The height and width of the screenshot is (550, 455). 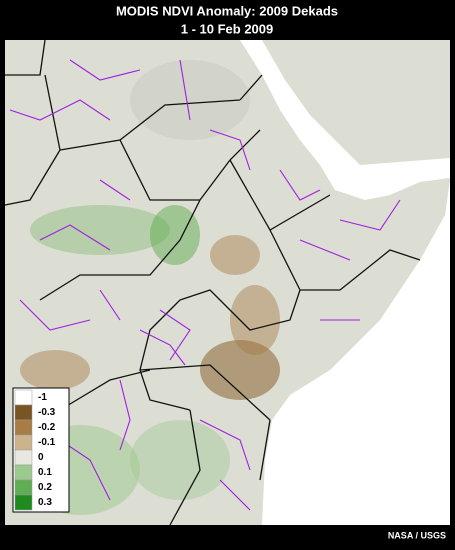 I want to click on legend-label: 0.2, so click(x=45, y=487).